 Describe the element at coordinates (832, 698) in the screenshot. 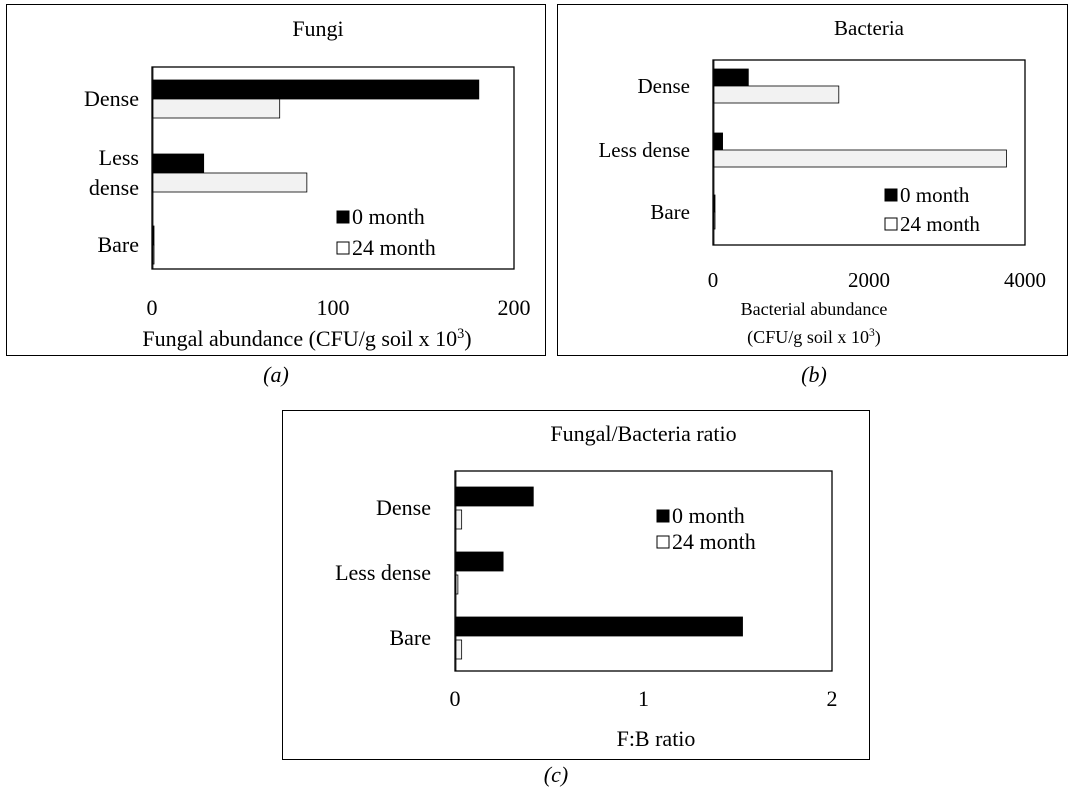

I see `x-tick-label: 2` at that location.